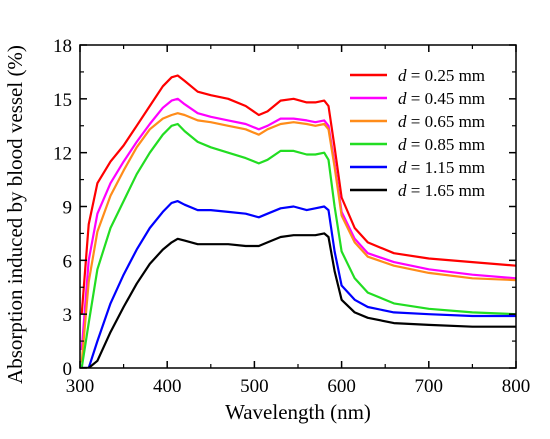 The width and height of the screenshot is (550, 439). I want to click on y-tick-label: 0, so click(68, 369).